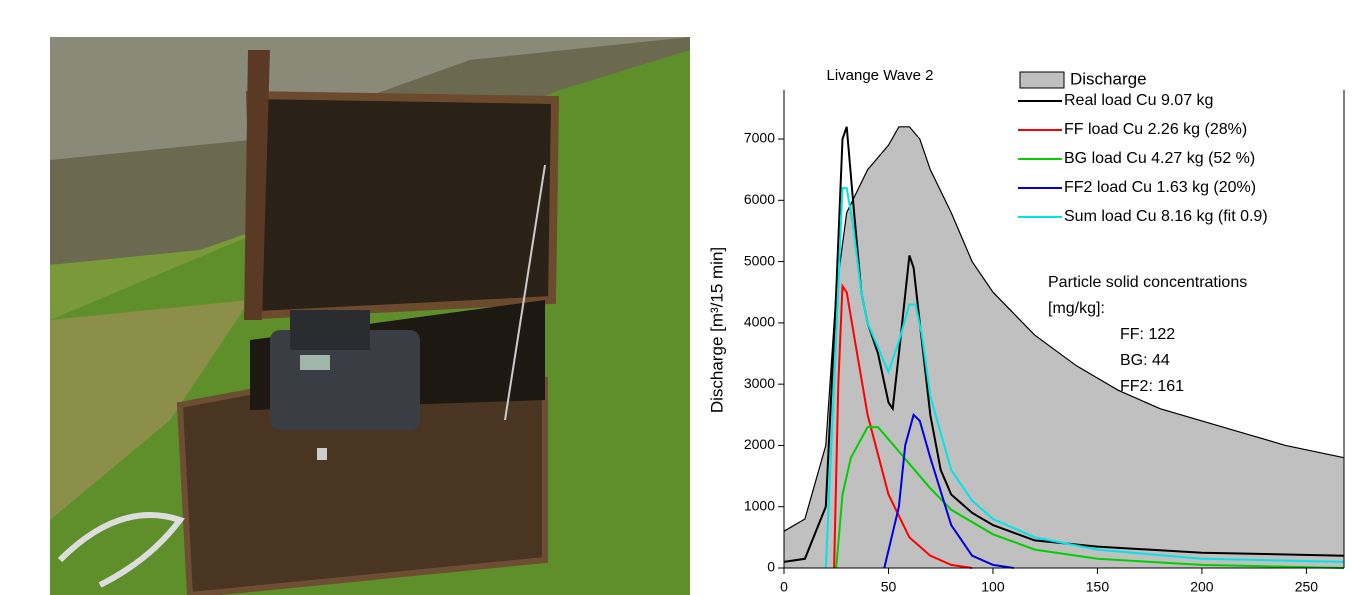  What do you see at coordinates (1147, 334) in the screenshot?
I see `annotation: FF: 122` at bounding box center [1147, 334].